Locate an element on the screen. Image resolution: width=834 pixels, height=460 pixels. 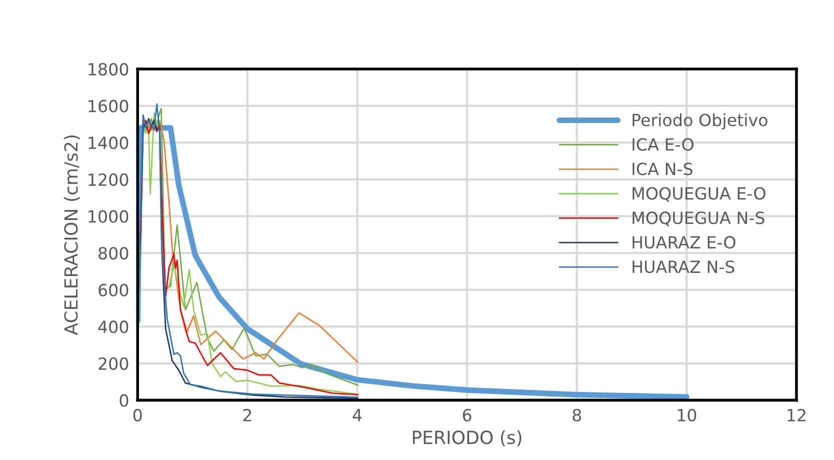
y-tick-label: 400 is located at coordinates (113, 327).